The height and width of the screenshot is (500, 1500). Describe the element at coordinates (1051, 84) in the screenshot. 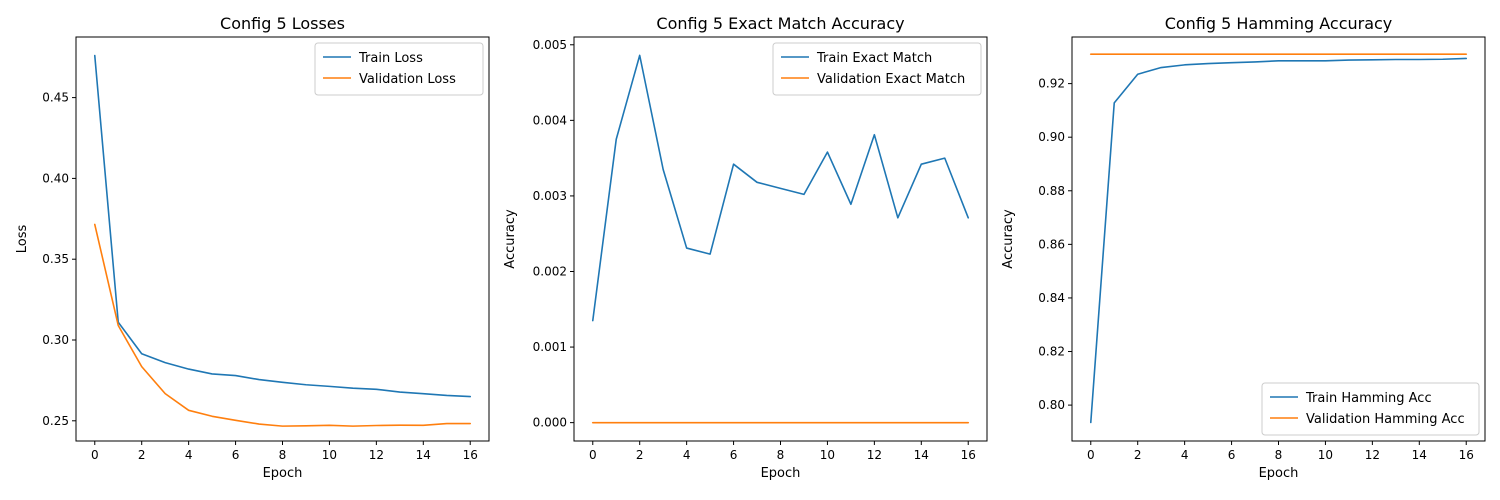

I see `y-tick-label: 0.92` at that location.